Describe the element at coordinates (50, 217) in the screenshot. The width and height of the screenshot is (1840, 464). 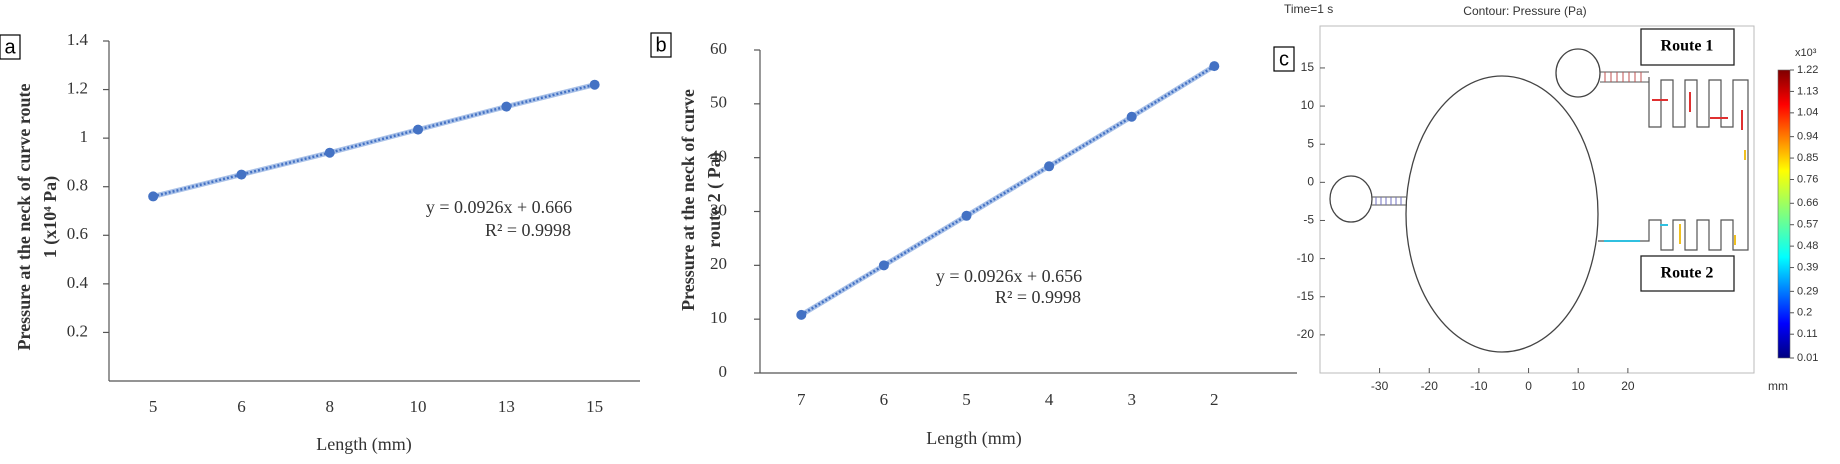
I see `y-axis-label: 1 (x10⁴ Pa)` at that location.